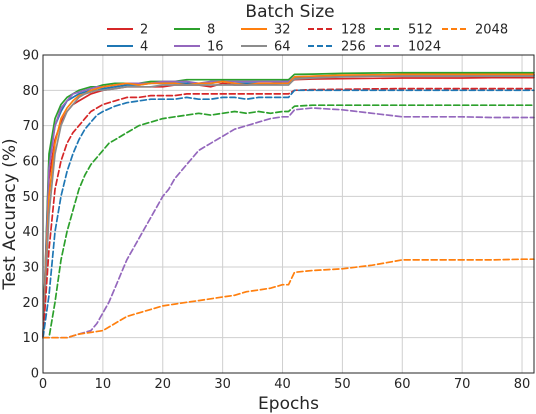  What do you see at coordinates (35, 374) in the screenshot?
I see `y-tick-label: 0` at bounding box center [35, 374].